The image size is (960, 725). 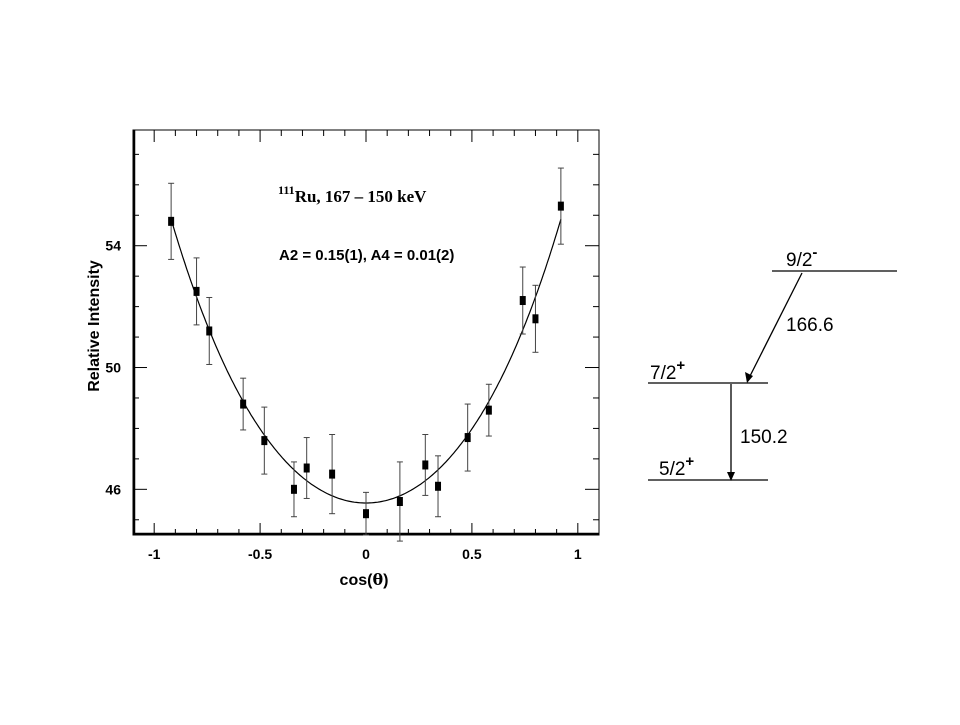 I want to click on x-tick-label: 0, so click(x=366, y=554).